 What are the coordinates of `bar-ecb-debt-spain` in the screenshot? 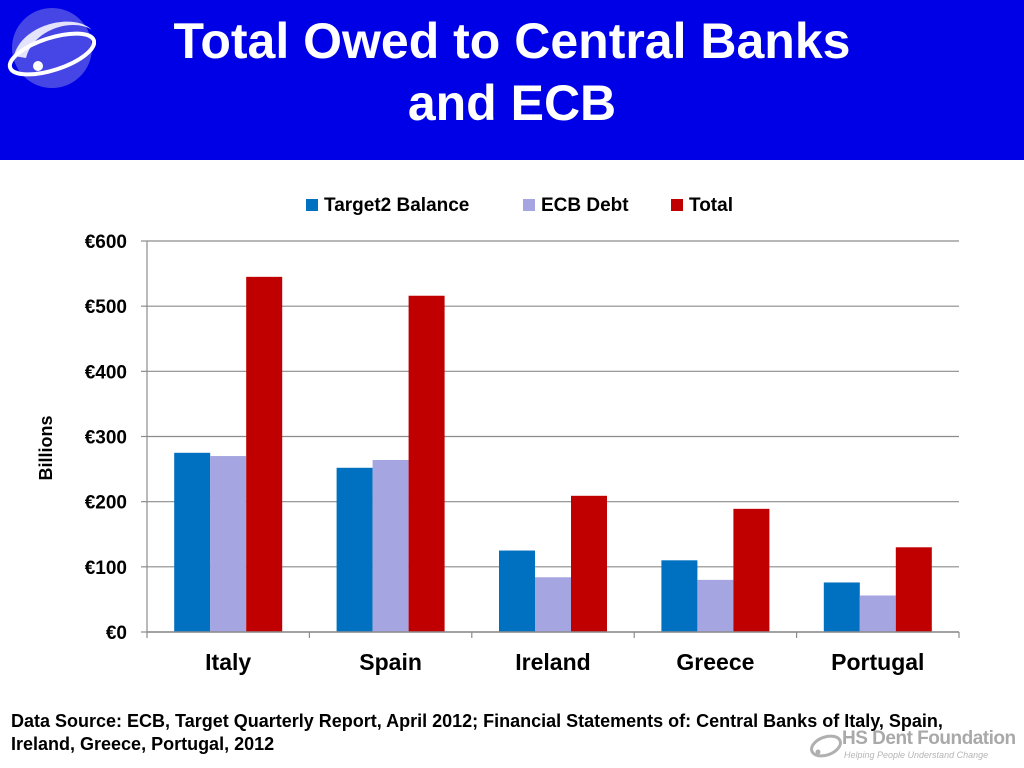 It's located at (390, 545).